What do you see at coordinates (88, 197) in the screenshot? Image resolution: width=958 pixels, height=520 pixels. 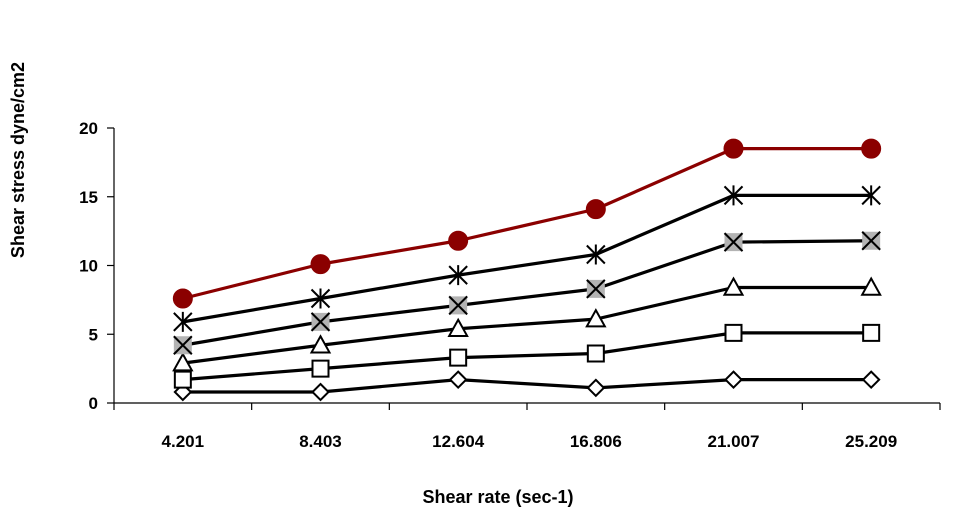 I see `y-tick-label: 15` at bounding box center [88, 197].